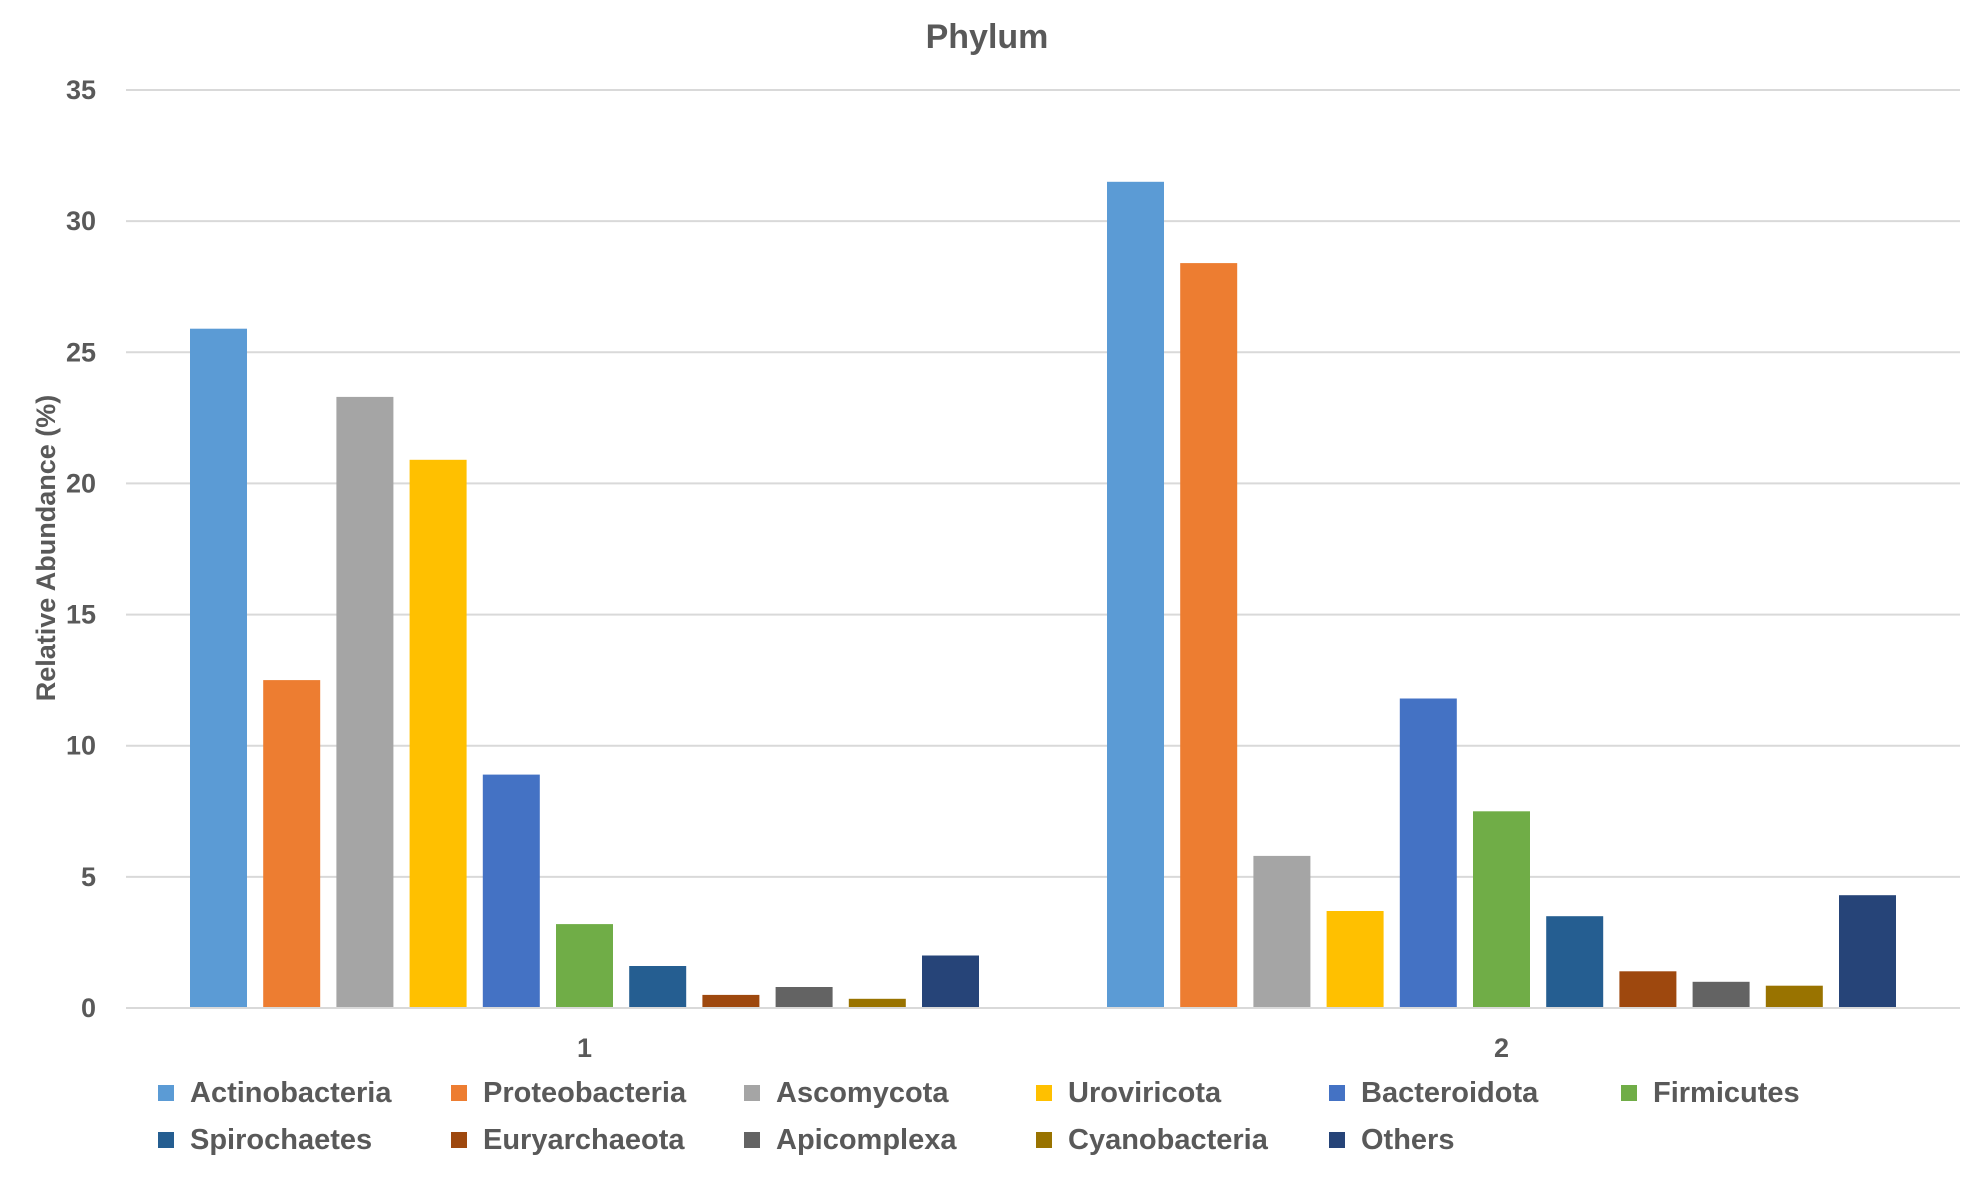 The image size is (1974, 1183). Describe the element at coordinates (1501, 1048) in the screenshot. I see `x-category-label: 2` at that location.